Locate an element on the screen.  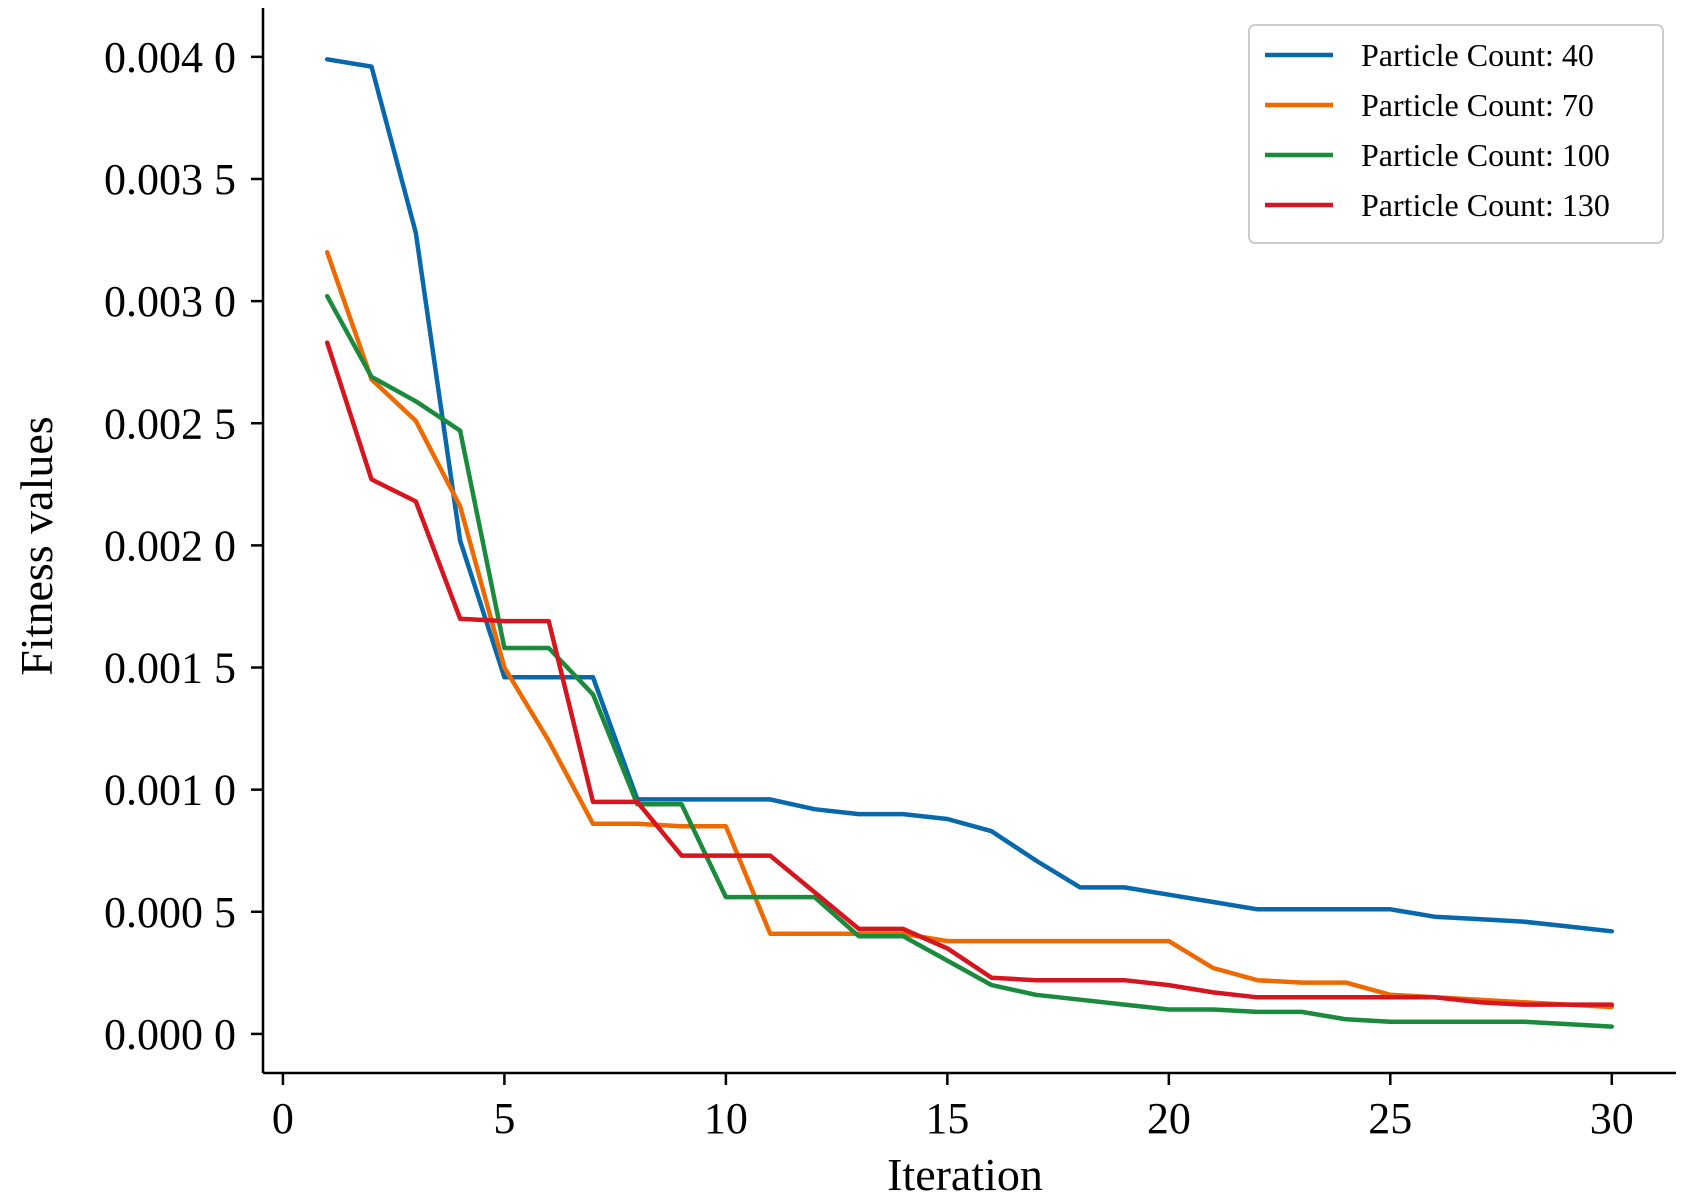
legend-label: Particle Count: 70 is located at coordinates (1477, 105).